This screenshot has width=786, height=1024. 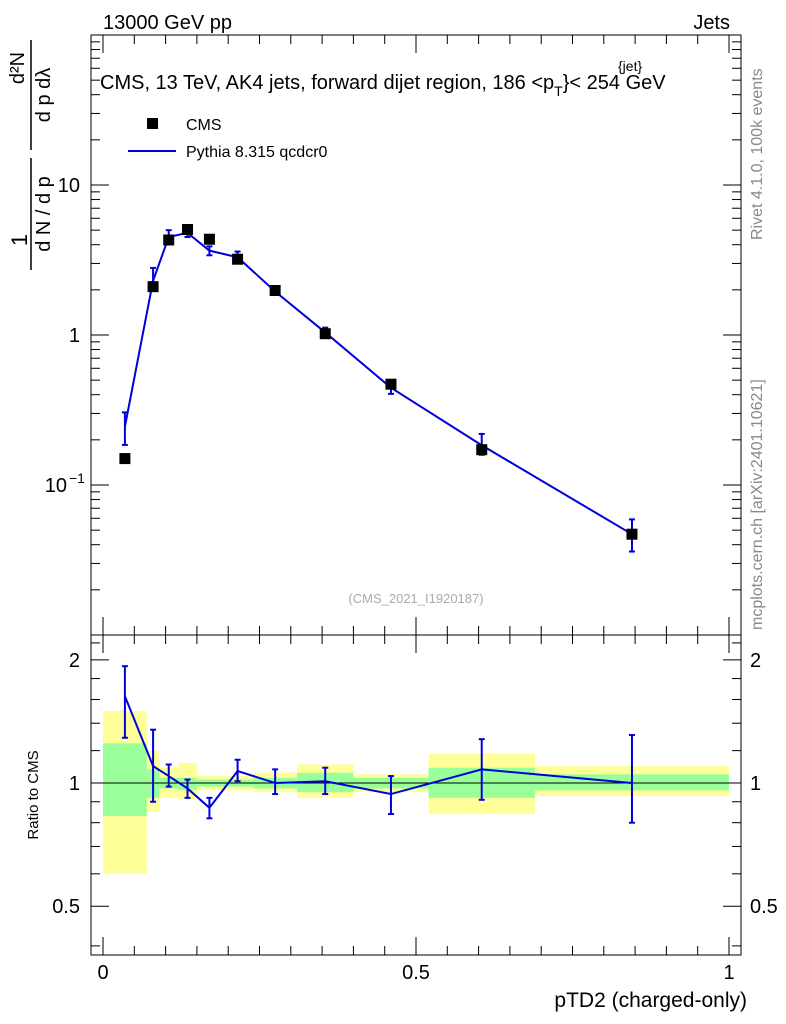 I want to click on y-axis-label-main: 1 d N / d p d²N d p dλ, so click(x=31, y=155).